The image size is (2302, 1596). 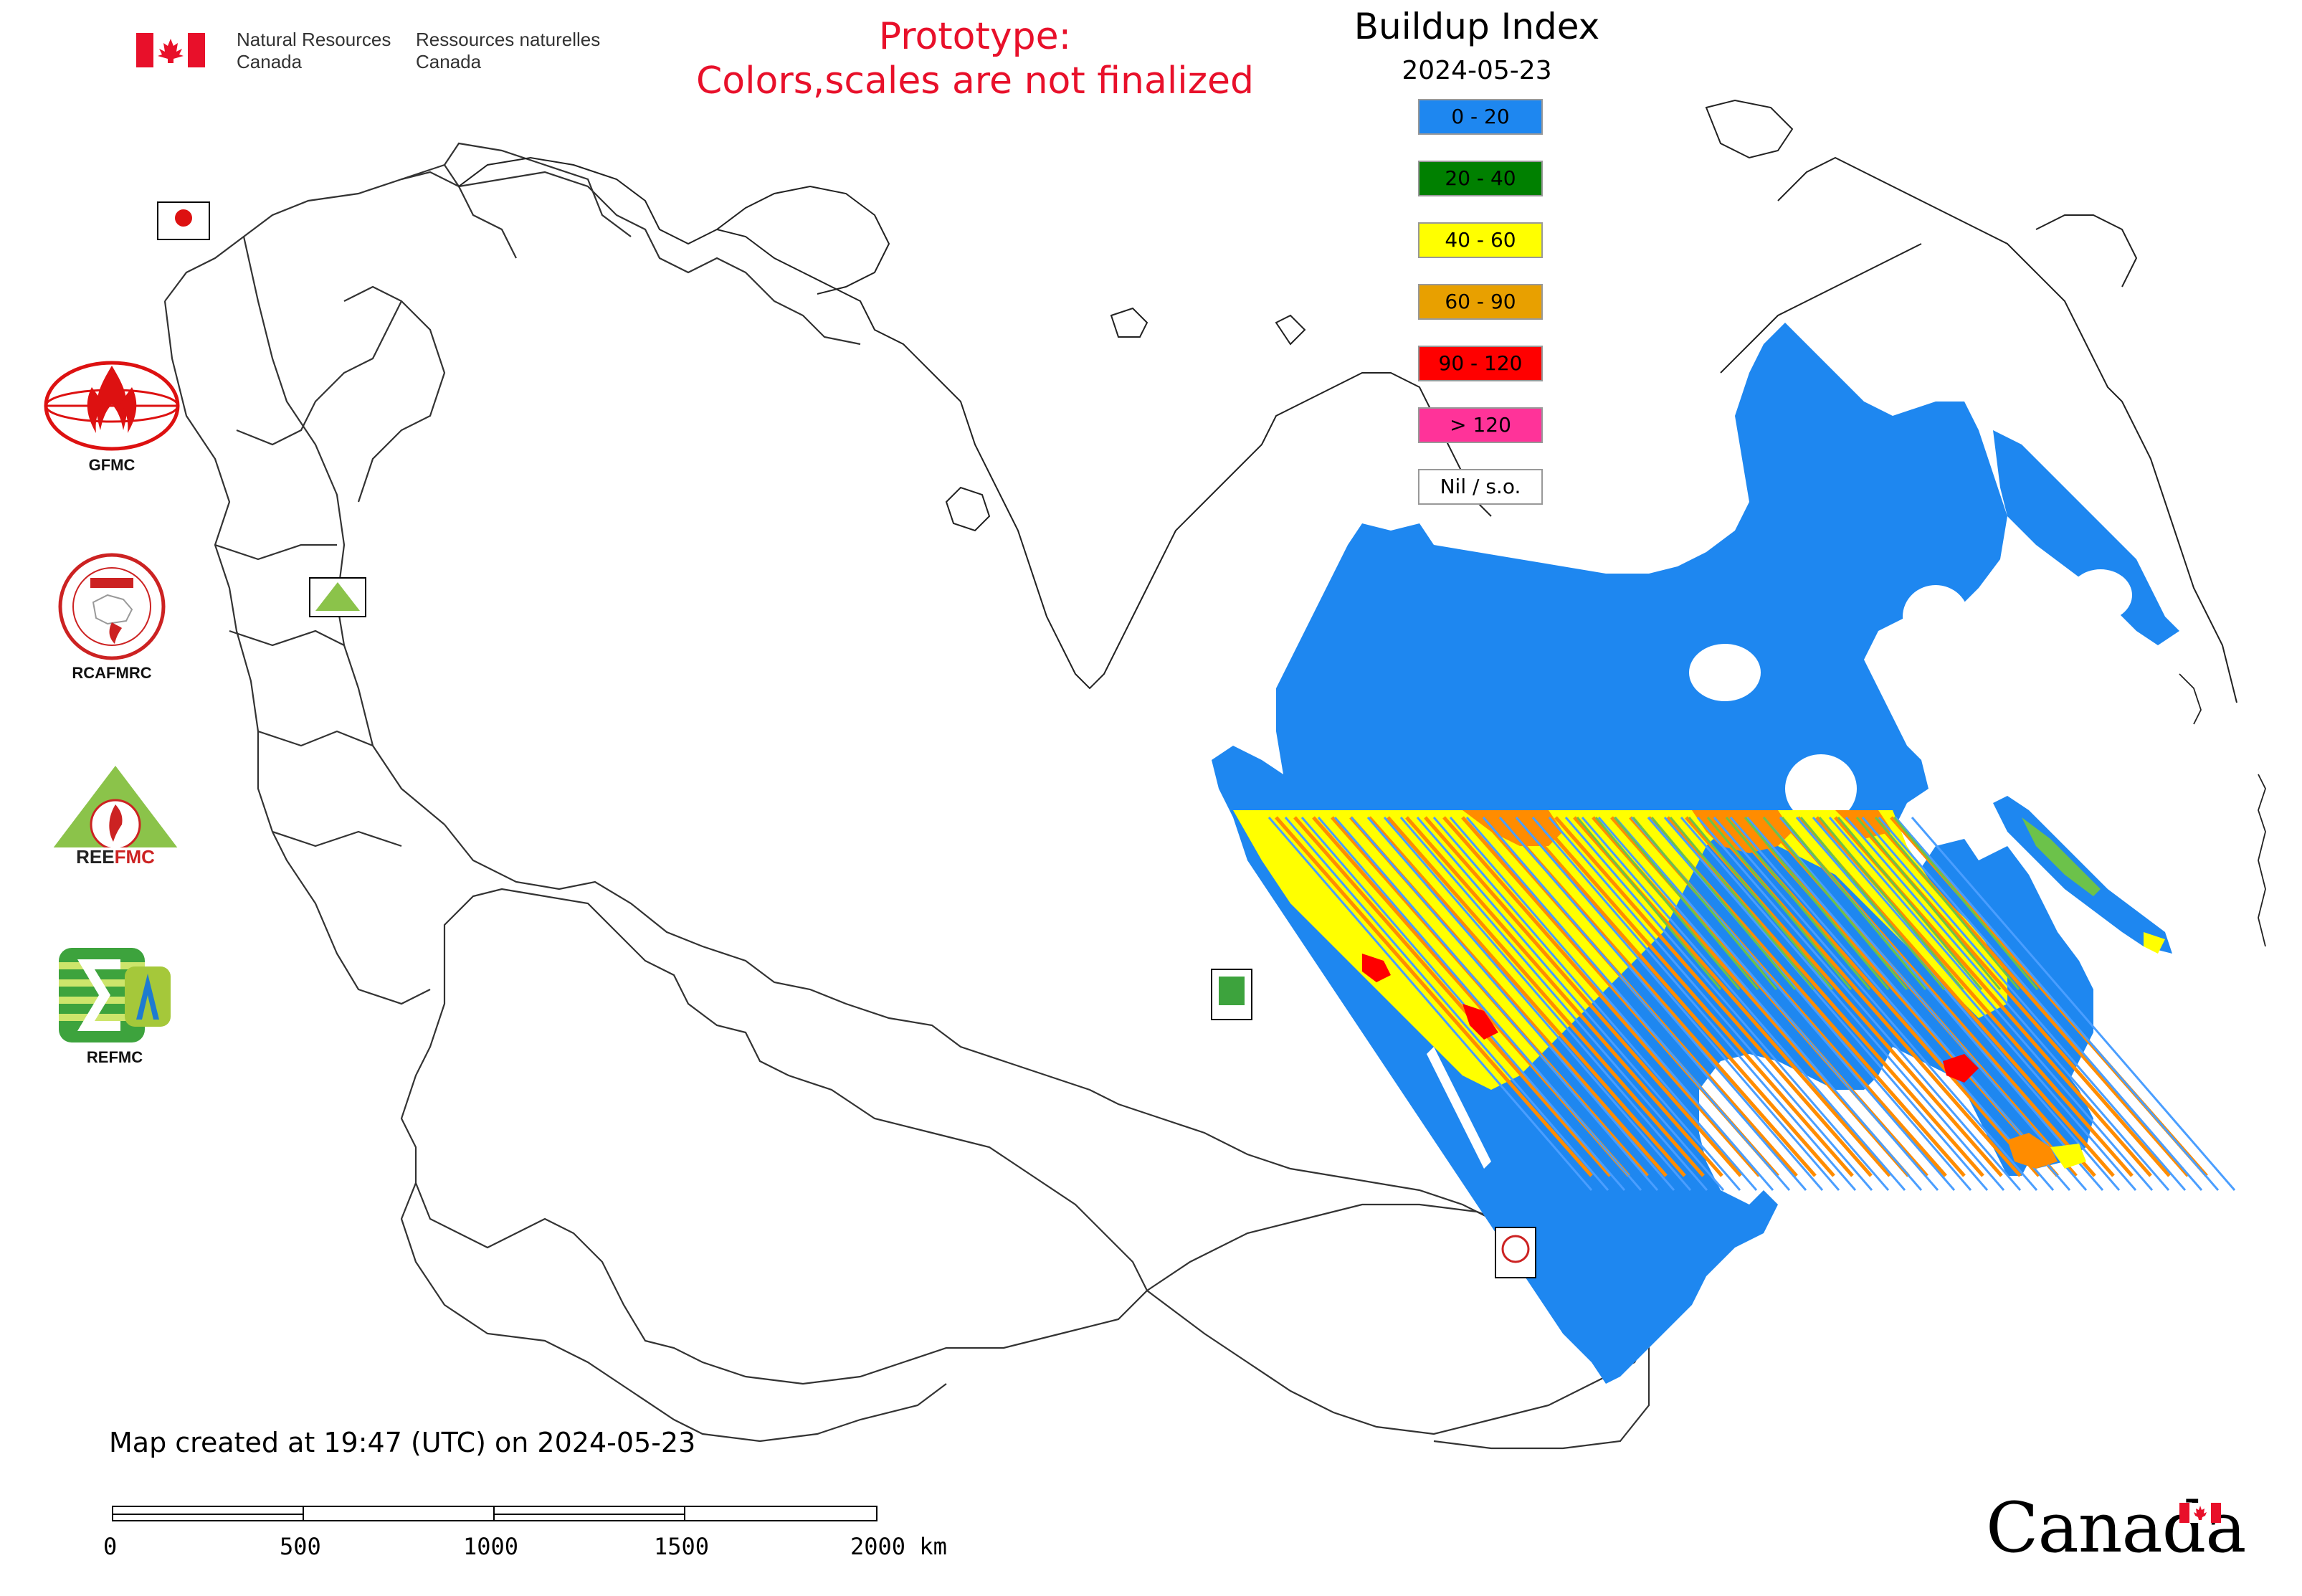 What do you see at coordinates (682, 1546) in the screenshot?
I see `scale-tick-1500: 1500` at bounding box center [682, 1546].